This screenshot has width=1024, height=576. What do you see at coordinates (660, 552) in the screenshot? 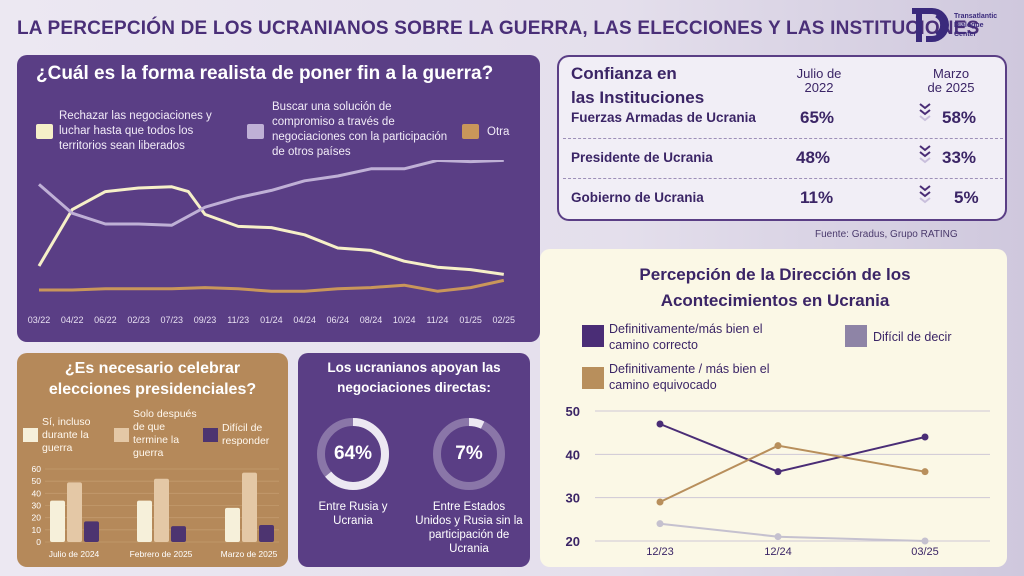
I see `x-tick-label: 12/23` at bounding box center [660, 552].